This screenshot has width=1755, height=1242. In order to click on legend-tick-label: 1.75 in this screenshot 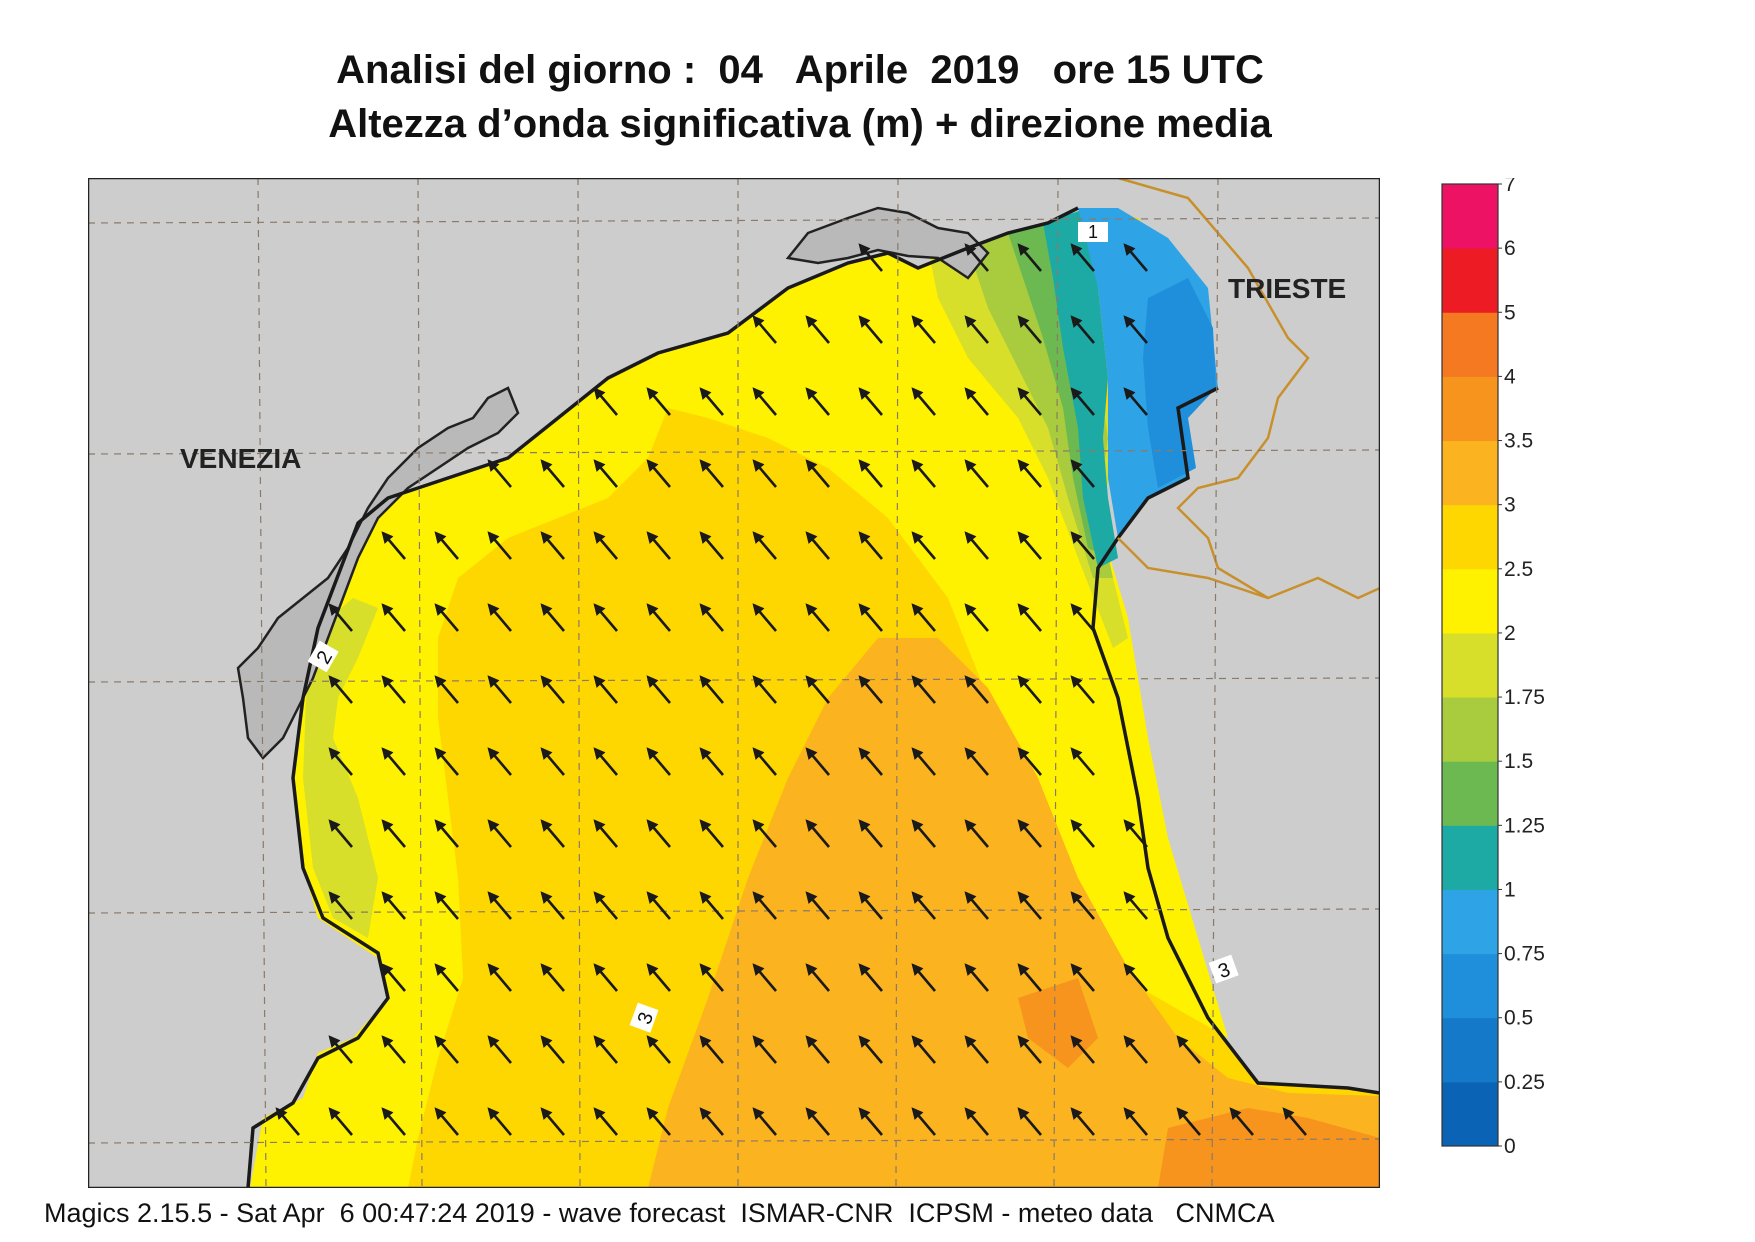, I will do `click(1524, 697)`.